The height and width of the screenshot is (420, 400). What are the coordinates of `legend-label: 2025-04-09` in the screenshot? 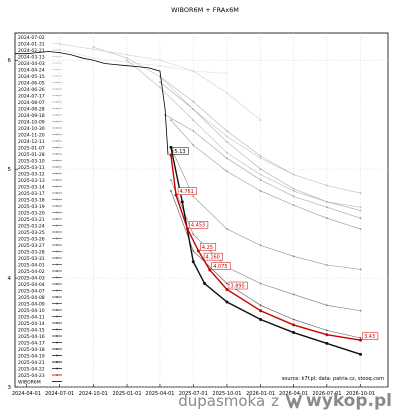 It's located at (31, 305).